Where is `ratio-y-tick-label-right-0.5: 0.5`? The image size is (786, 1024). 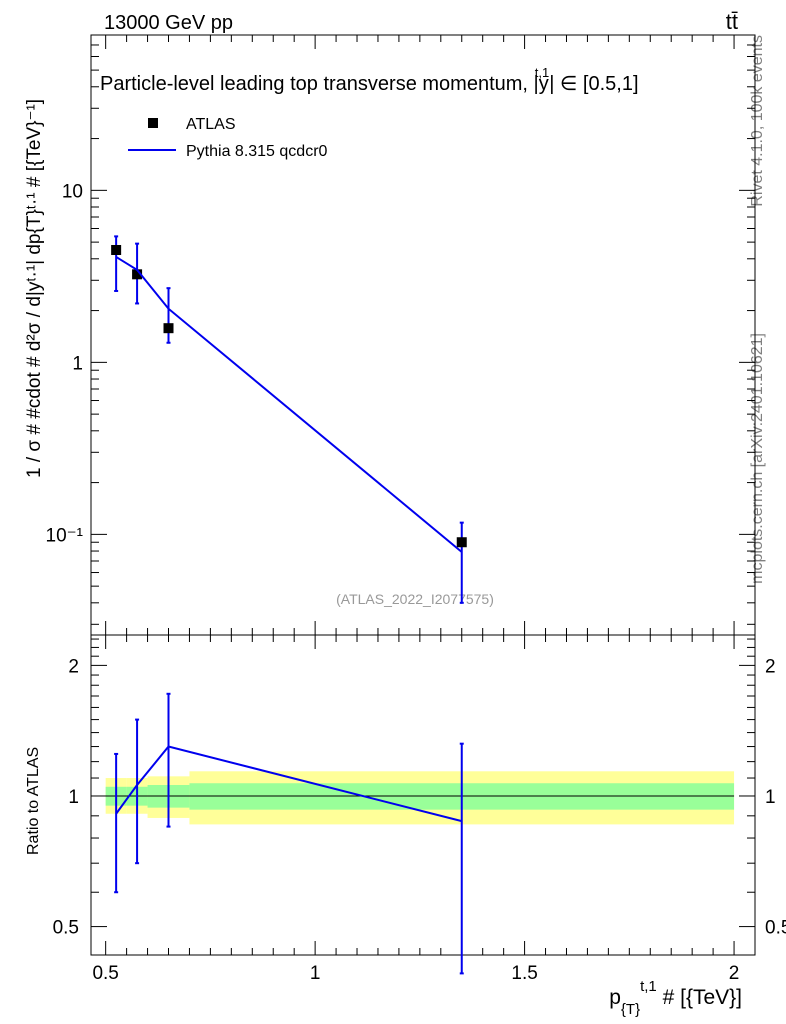
ratio-y-tick-label-right-0.5: 0.5 is located at coordinates (775, 928).